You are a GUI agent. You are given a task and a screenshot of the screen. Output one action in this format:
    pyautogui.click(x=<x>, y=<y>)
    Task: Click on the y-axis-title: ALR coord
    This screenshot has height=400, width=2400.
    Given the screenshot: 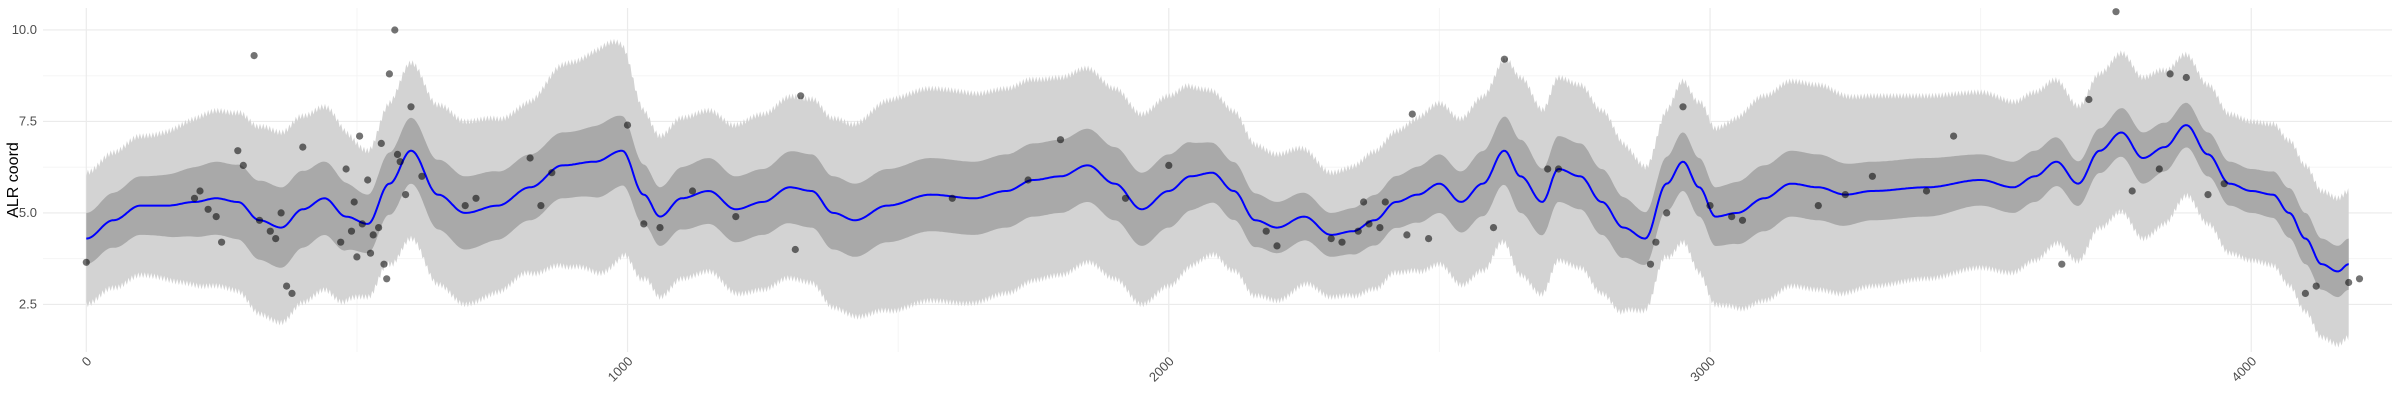 What is the action you would take?
    pyautogui.click(x=13, y=180)
    